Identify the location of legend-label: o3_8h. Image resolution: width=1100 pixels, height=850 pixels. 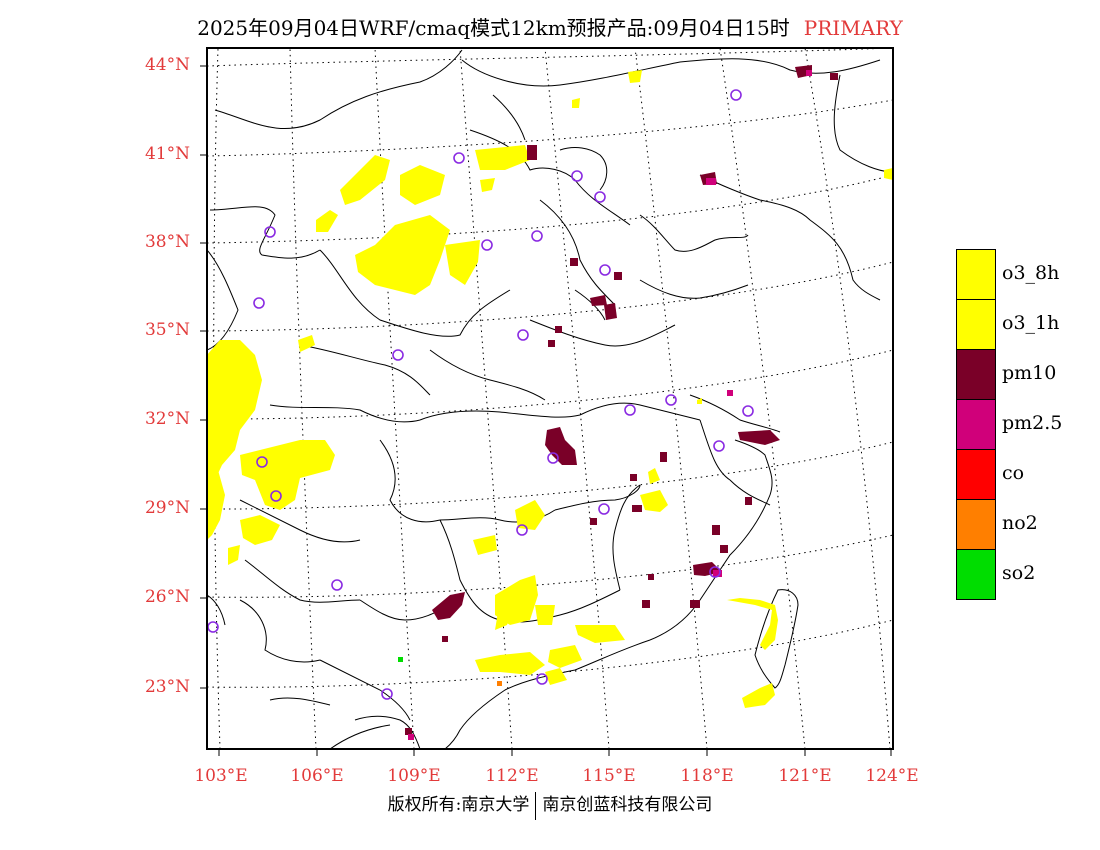
(1031, 273).